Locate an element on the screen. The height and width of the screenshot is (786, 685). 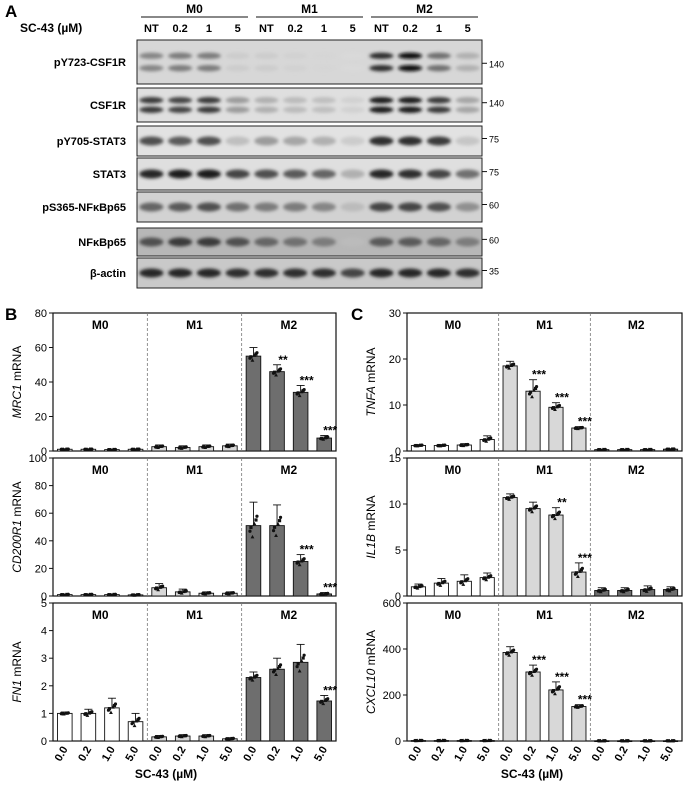
mw-label: 35 is located at coordinates (494, 272).